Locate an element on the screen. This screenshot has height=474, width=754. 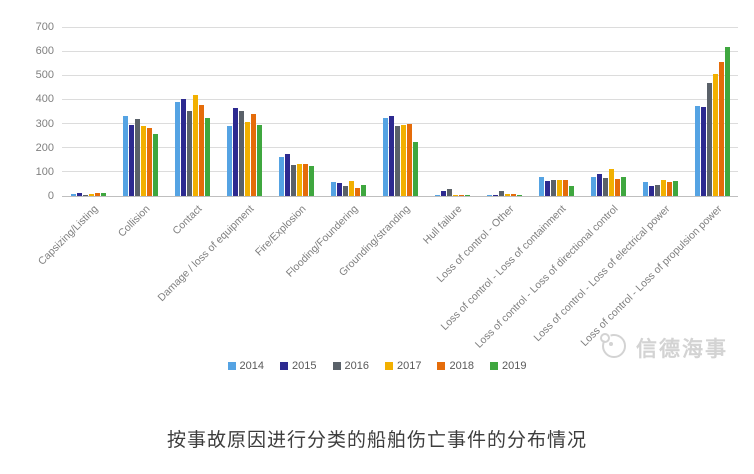
legend-label: 2019 is located at coordinates (514, 366).